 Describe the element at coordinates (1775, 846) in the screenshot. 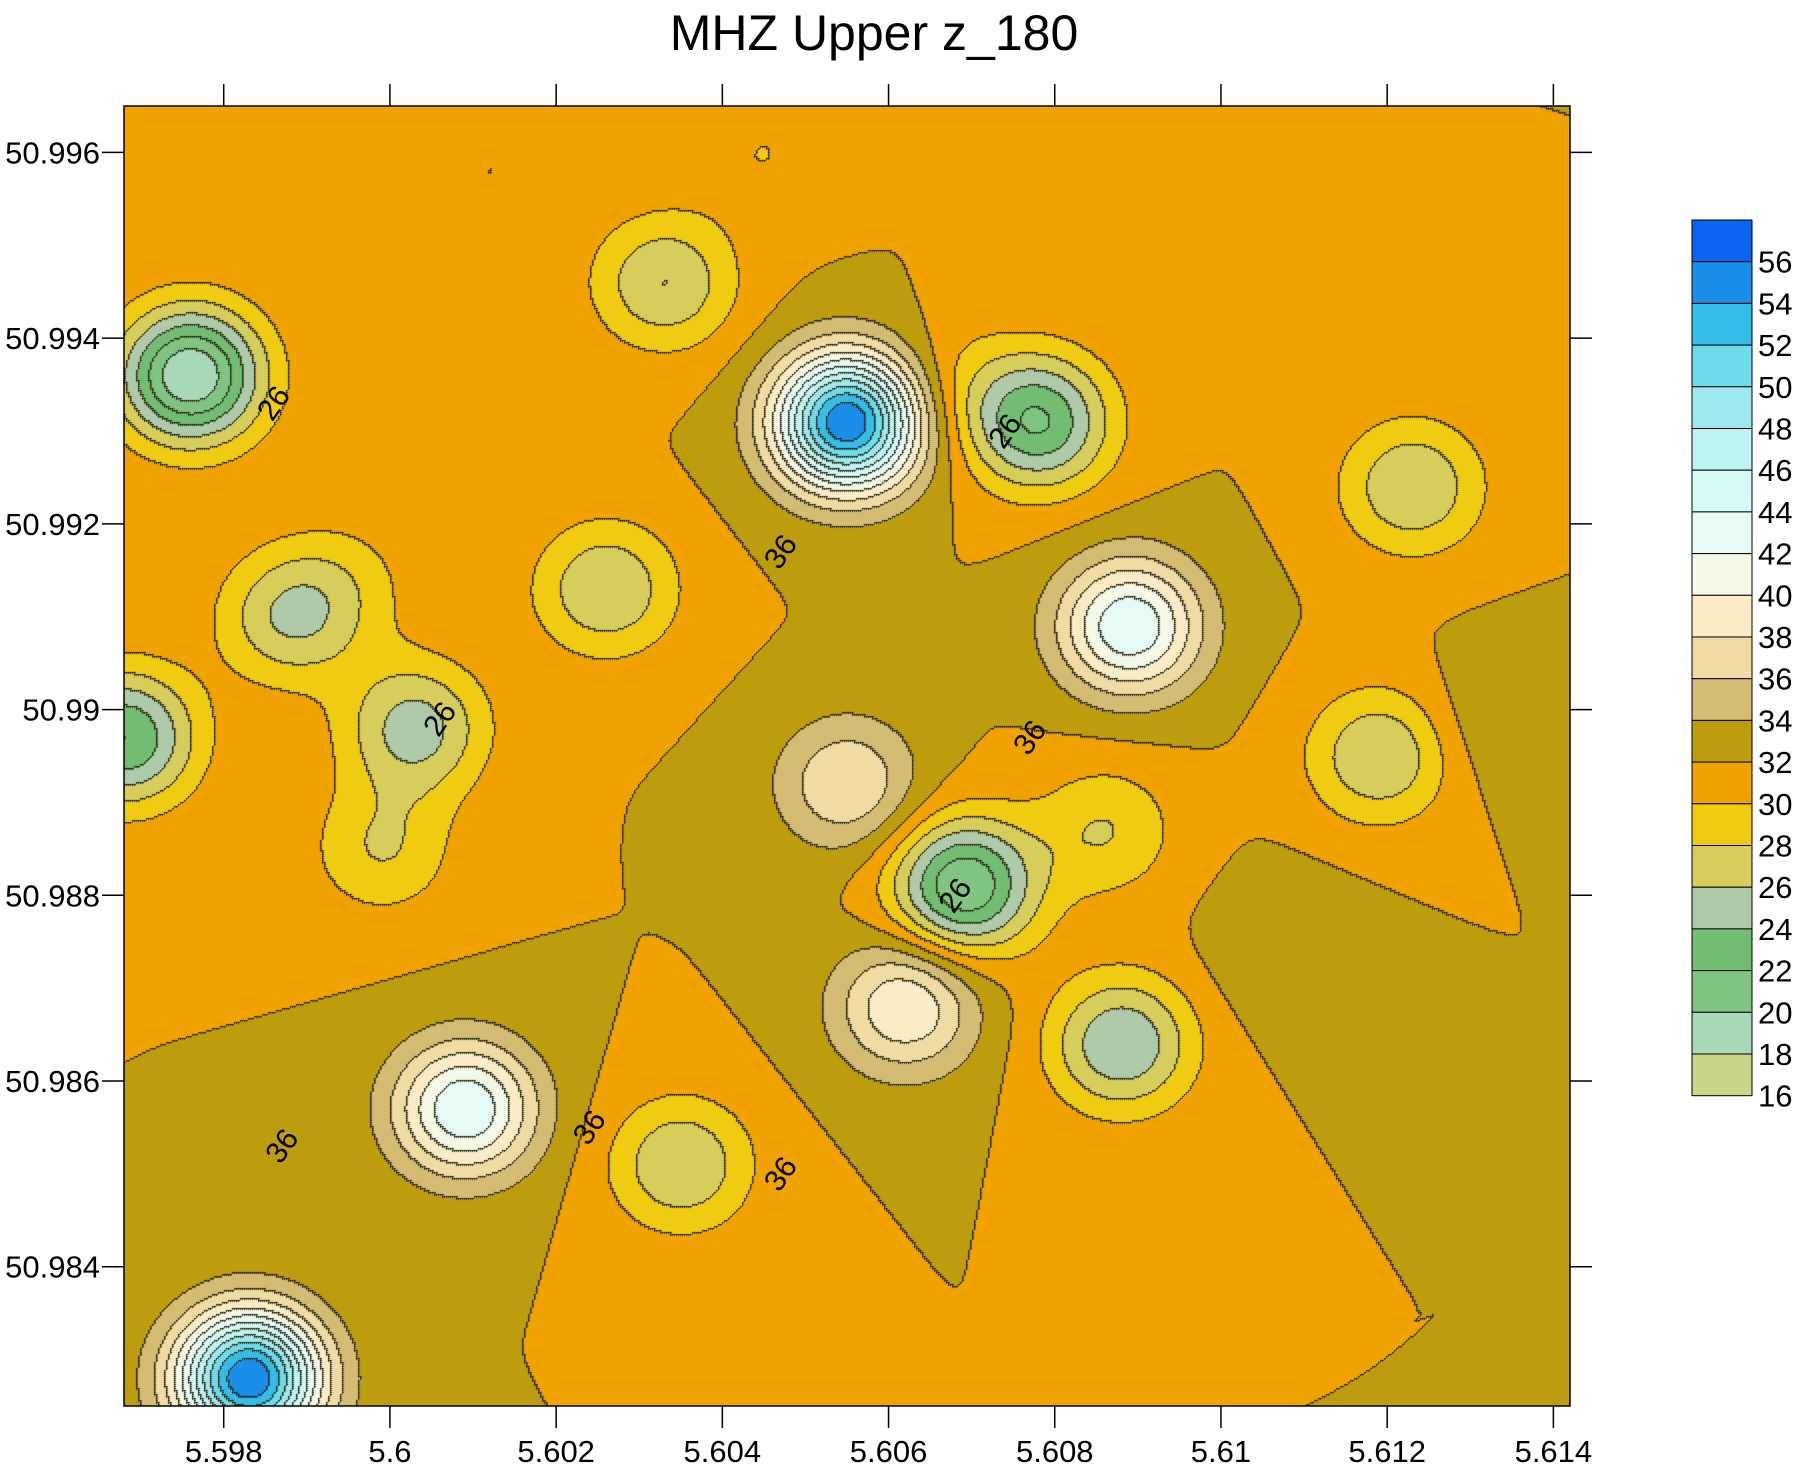

I see `colorbar-label: 28` at that location.